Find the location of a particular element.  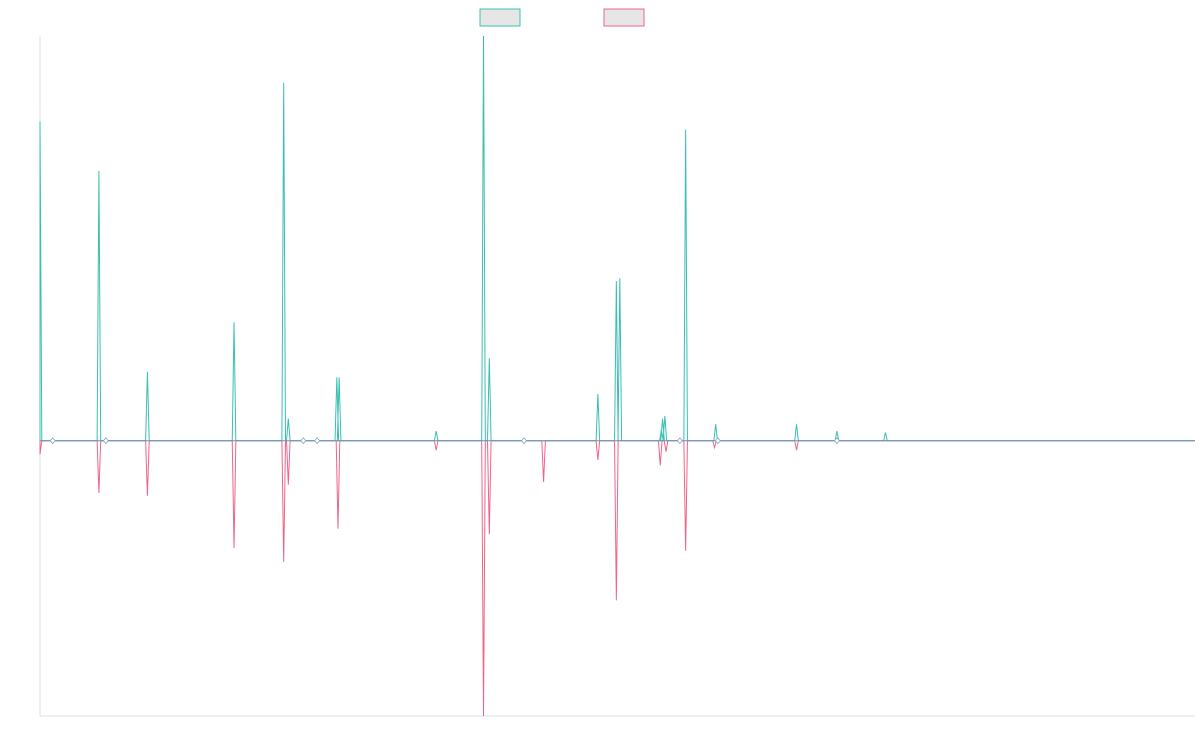

legend is located at coordinates (562, 17).